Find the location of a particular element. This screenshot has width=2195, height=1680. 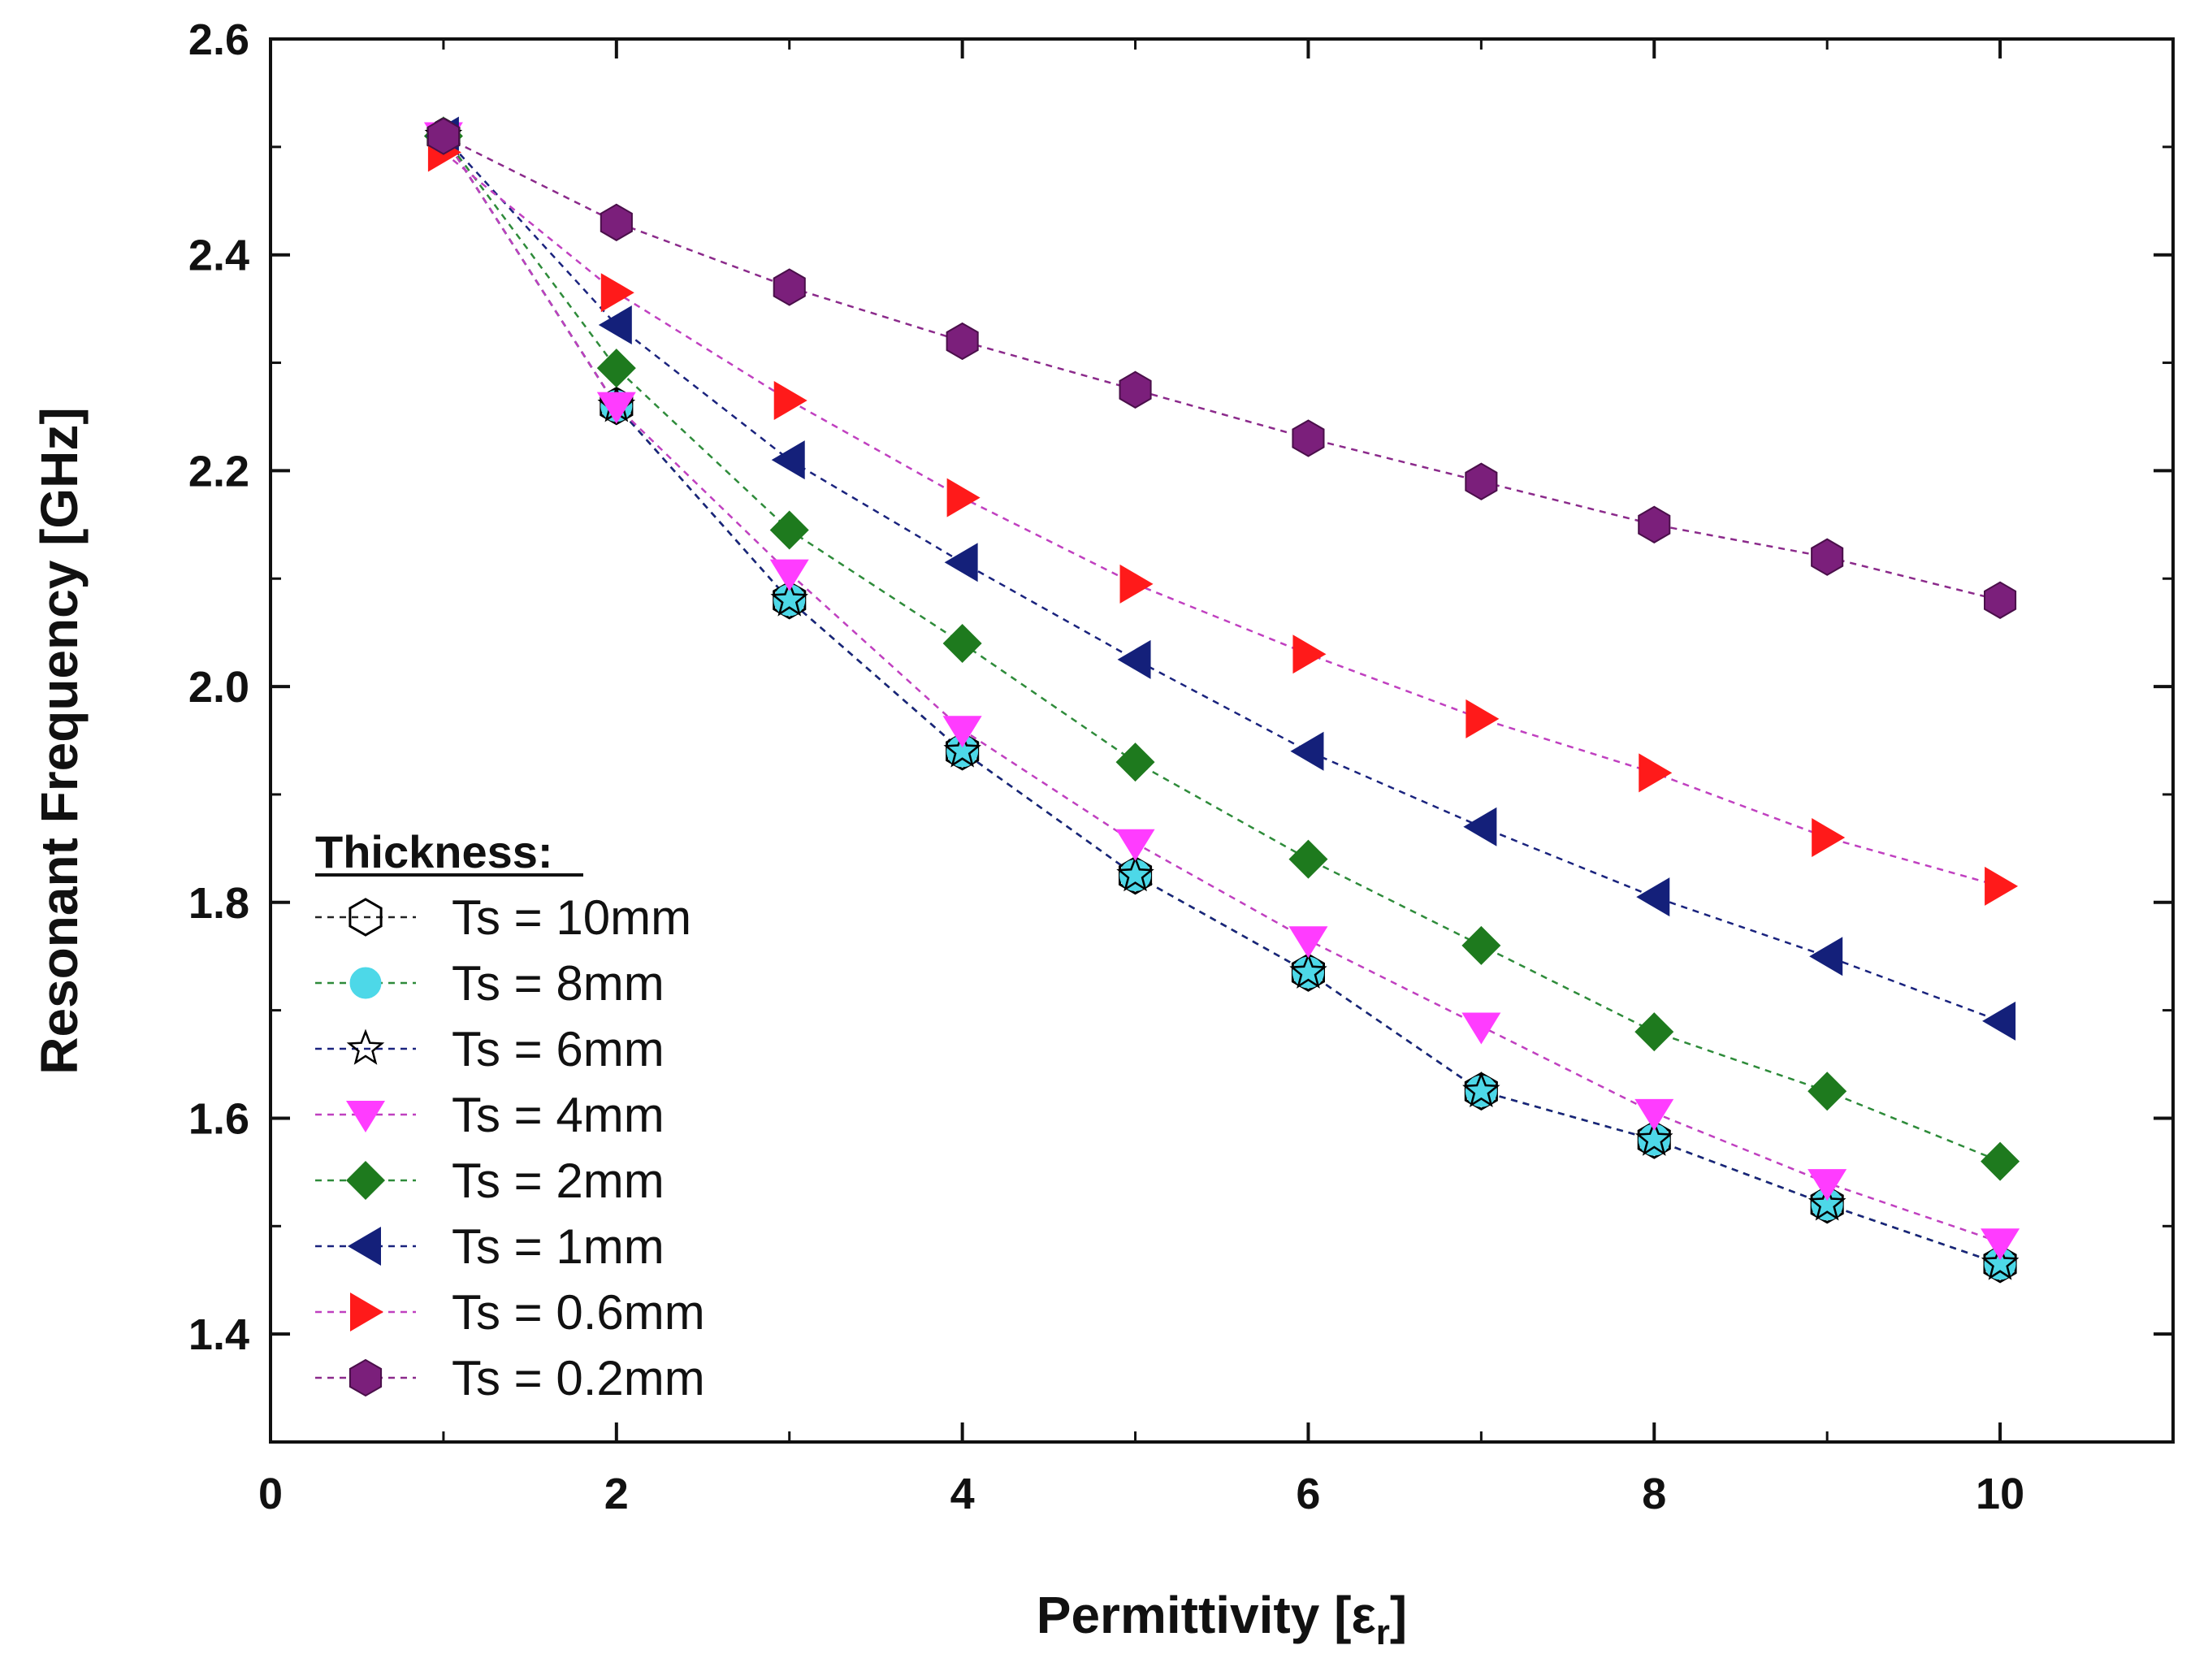

y-tick-label: 1.6 is located at coordinates (219, 1119).